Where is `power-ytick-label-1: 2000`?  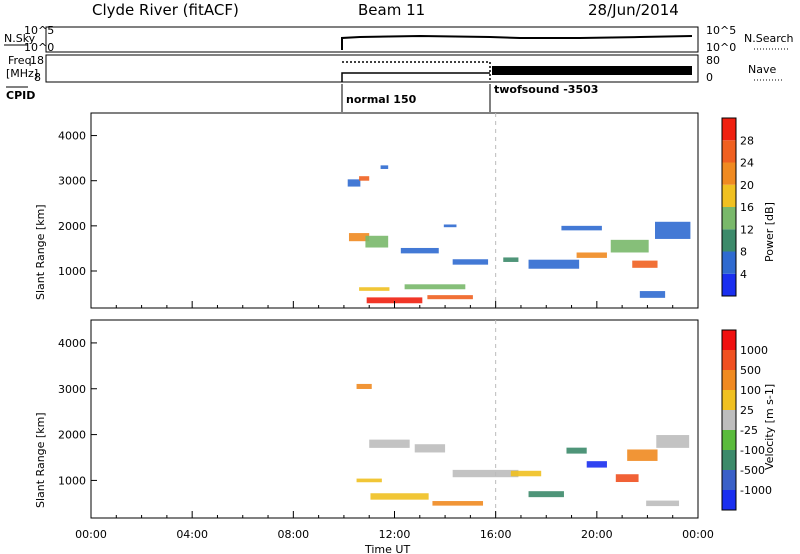
power-ytick-label-1: 2000 is located at coordinates (72, 226).